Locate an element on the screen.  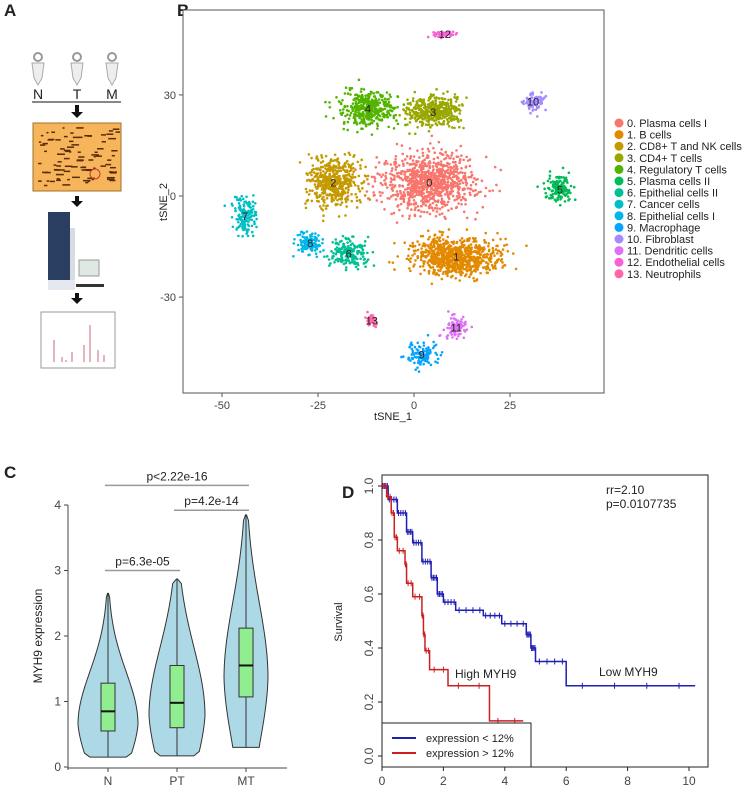
legend-swatch is located at coordinates (619, 262).